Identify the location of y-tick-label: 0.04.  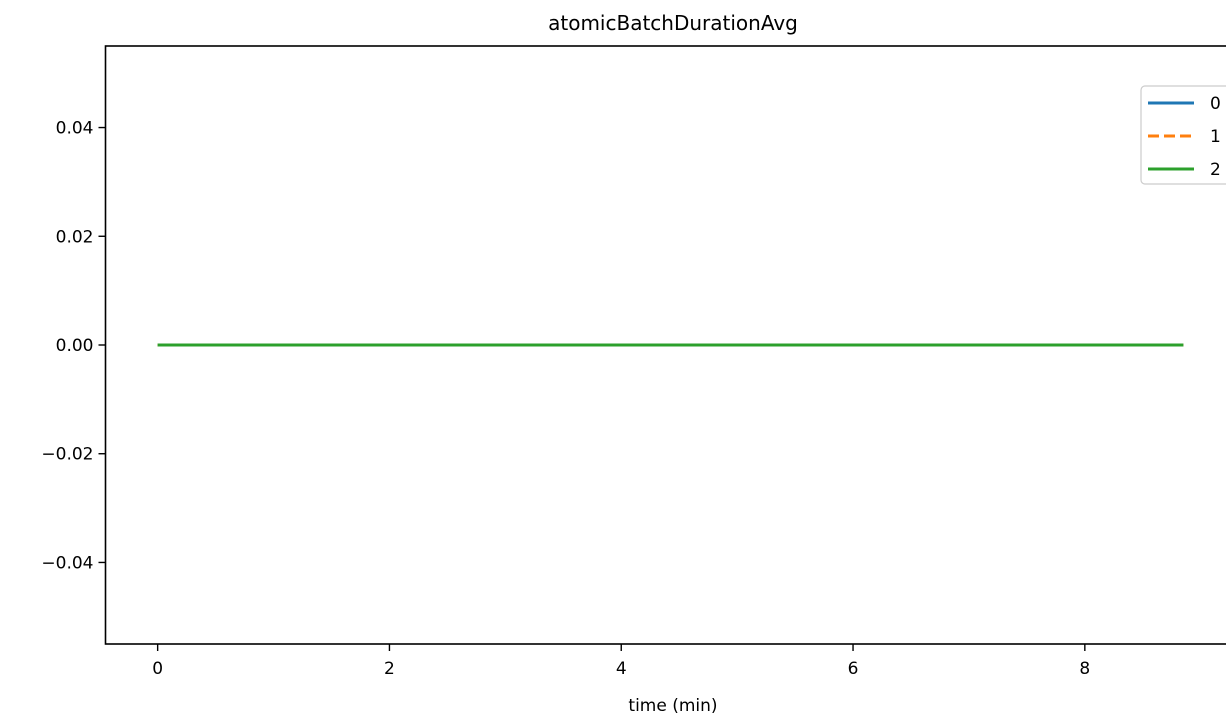
(75, 129).